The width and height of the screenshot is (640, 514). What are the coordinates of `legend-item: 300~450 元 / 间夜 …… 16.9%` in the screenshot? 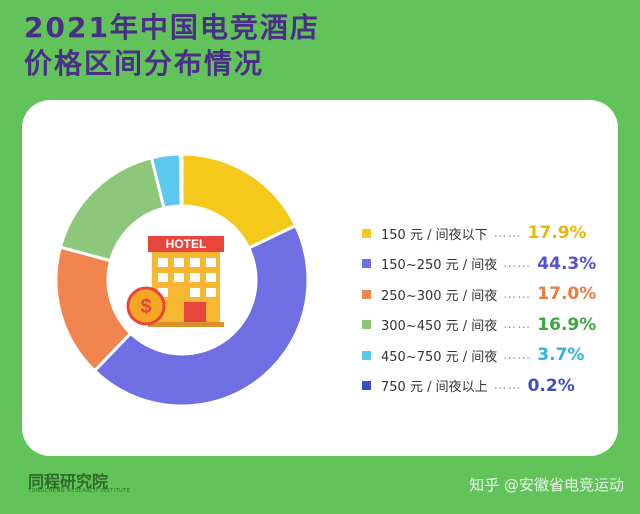 It's located at (487, 325).